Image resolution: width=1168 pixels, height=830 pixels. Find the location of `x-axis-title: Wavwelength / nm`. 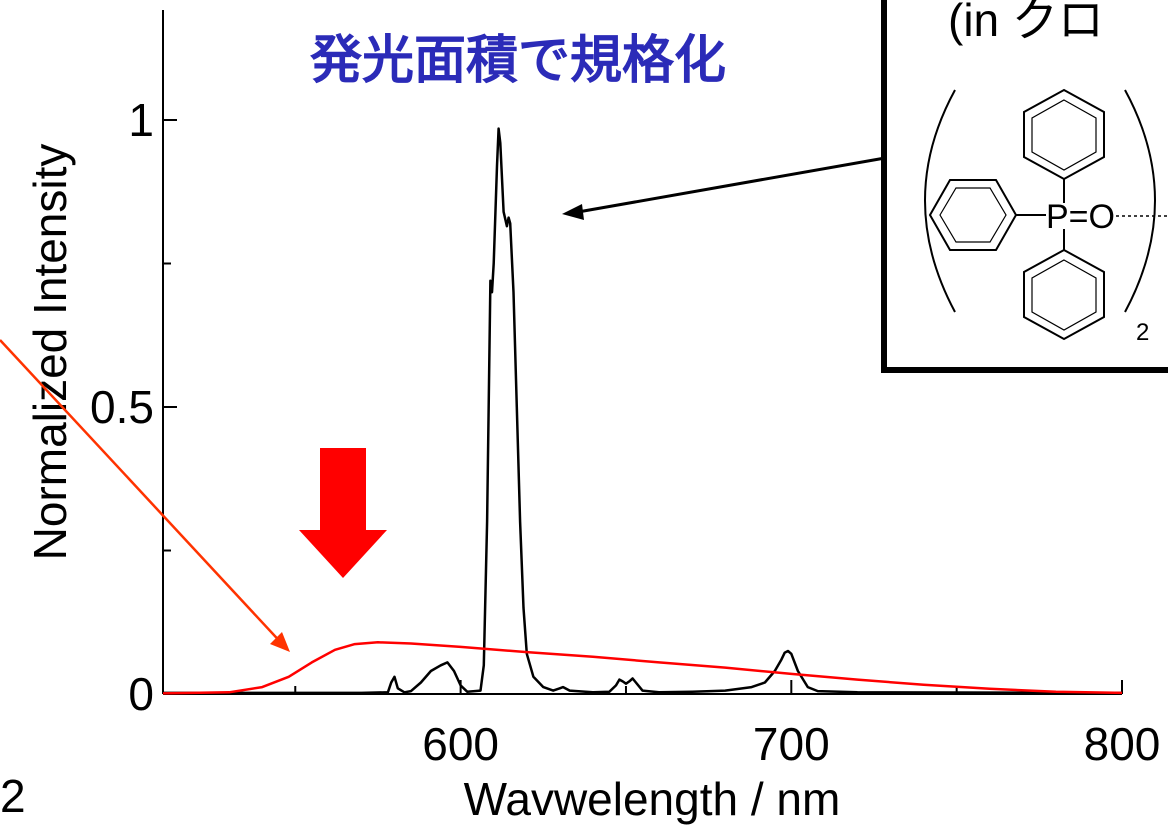

x-axis-title: Wavwelength / nm is located at coordinates (652, 799).